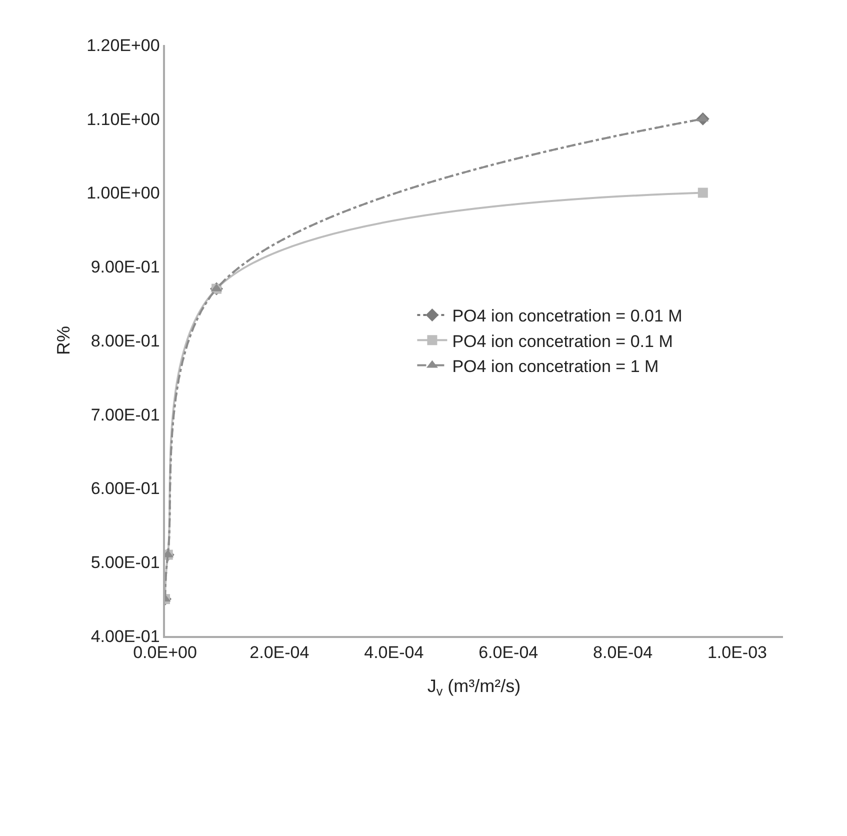  What do you see at coordinates (394, 652) in the screenshot?
I see `x-tick-label: 4.0E-04` at bounding box center [394, 652].